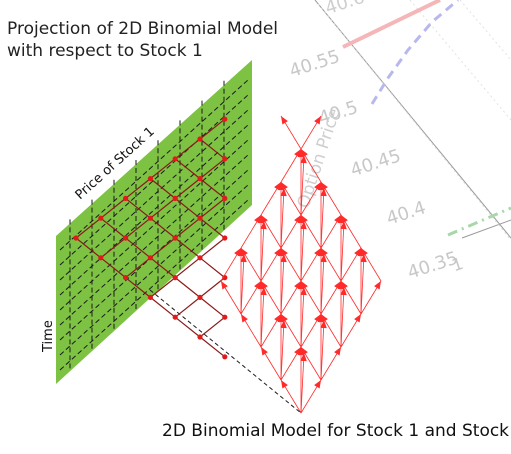 The image size is (511, 454). I want to click on chart-tick-label: 40.45, so click(375, 163).